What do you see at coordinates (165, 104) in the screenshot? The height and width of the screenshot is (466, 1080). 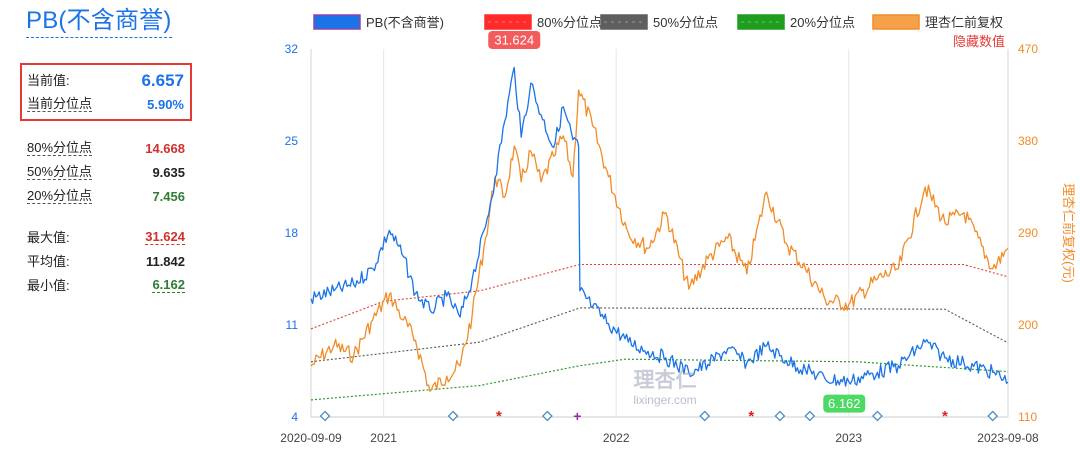 I see `current-pct-value: 5.90%` at bounding box center [165, 104].